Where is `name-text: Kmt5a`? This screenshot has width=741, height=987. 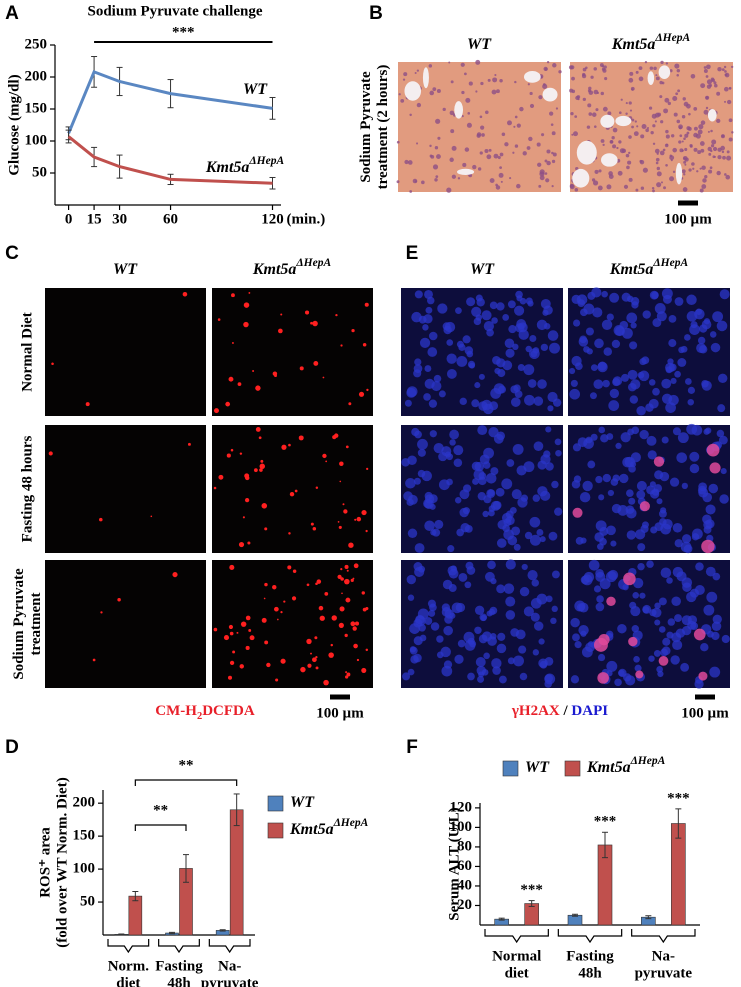 name-text: Kmt5a is located at coordinates (633, 44).